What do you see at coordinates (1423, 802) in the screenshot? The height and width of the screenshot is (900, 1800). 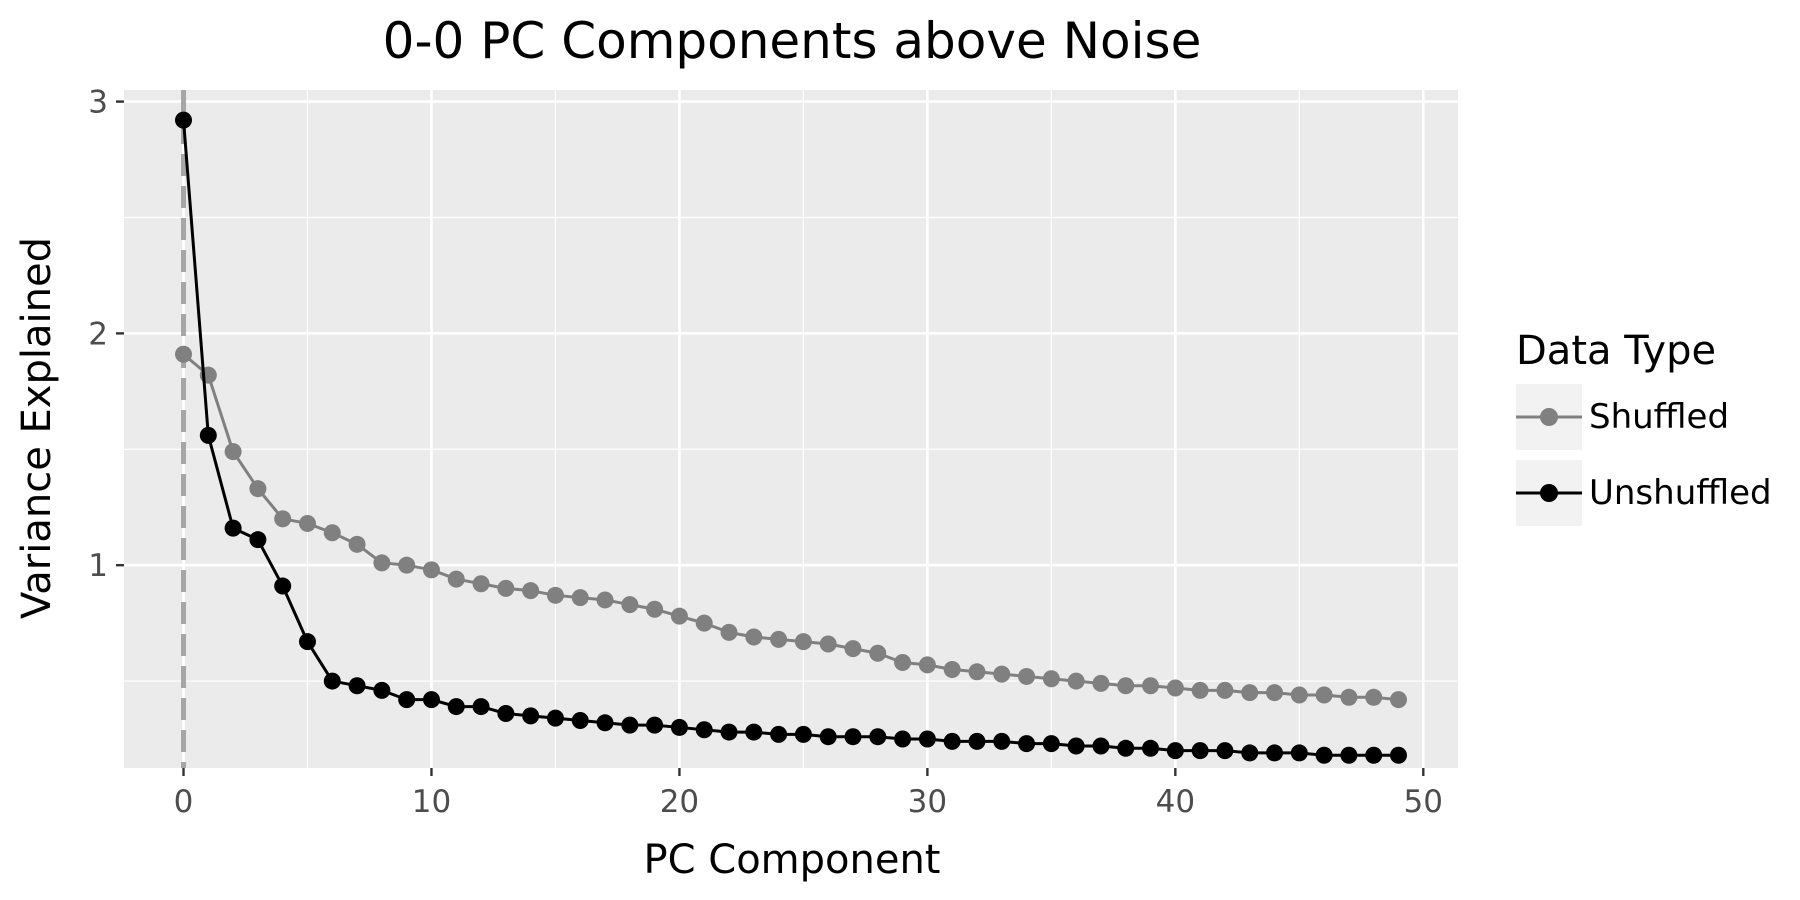 I see `x-tick-label: 50` at bounding box center [1423, 802].